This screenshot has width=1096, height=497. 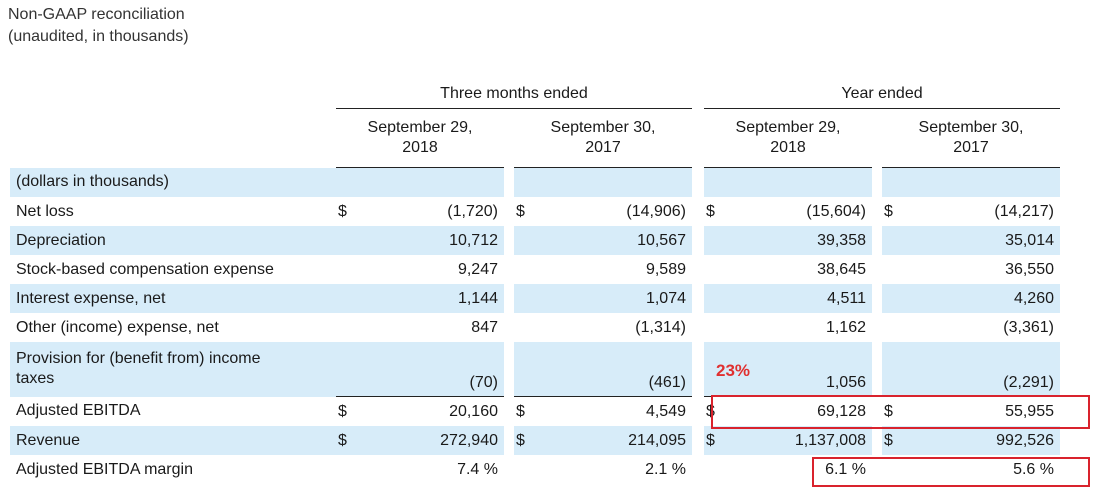 What do you see at coordinates (987, 240) in the screenshot?
I see `value-cell: 35,014` at bounding box center [987, 240].